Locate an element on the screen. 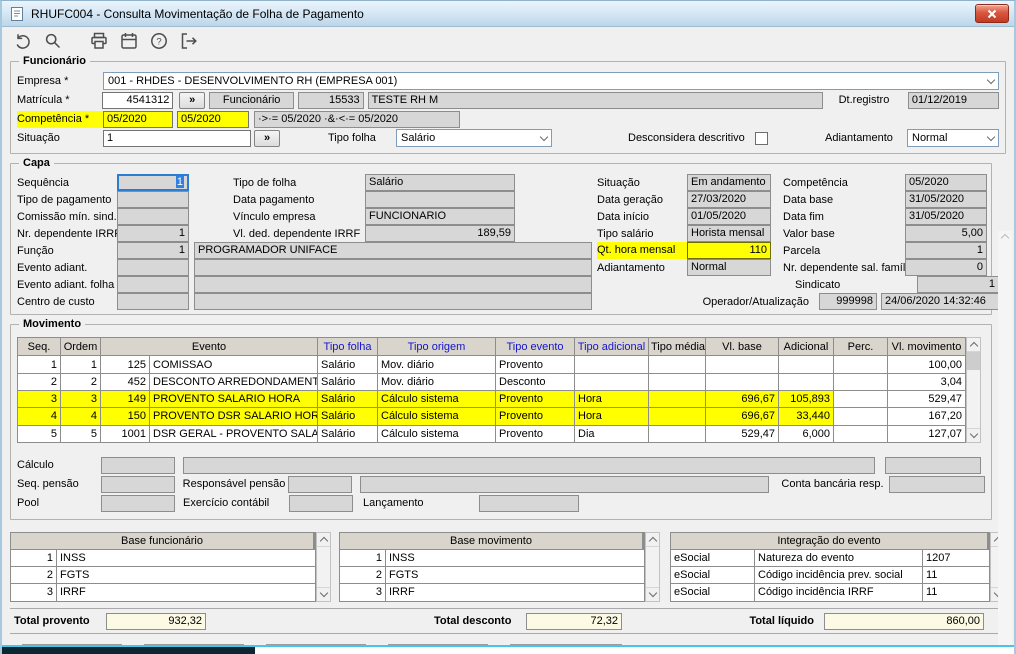 This screenshot has height=654, width=1016. cell-codigo: 150 is located at coordinates (125, 416).